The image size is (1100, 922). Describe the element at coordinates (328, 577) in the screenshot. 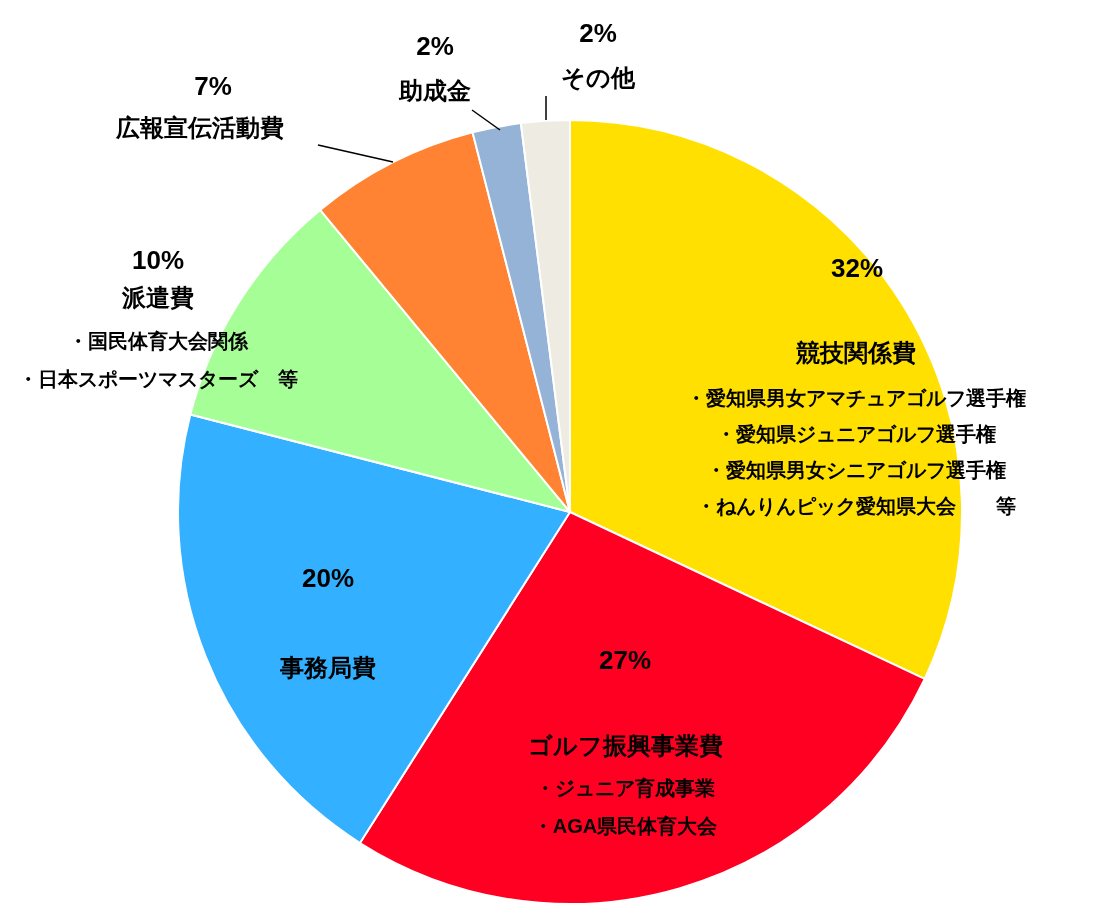

I see `data-label: 20%` at that location.